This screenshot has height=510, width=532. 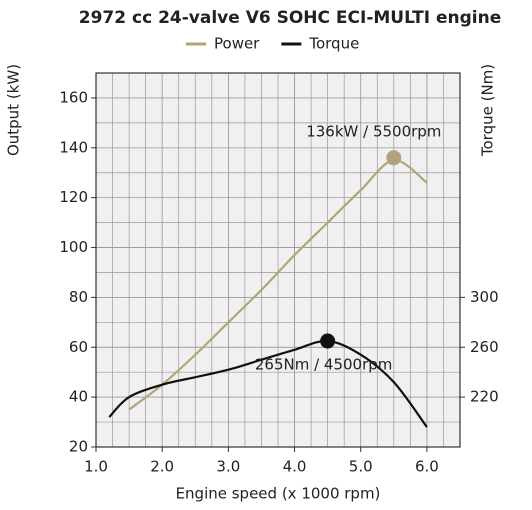 I want to click on x-tick-label: 4.0, so click(x=295, y=467).